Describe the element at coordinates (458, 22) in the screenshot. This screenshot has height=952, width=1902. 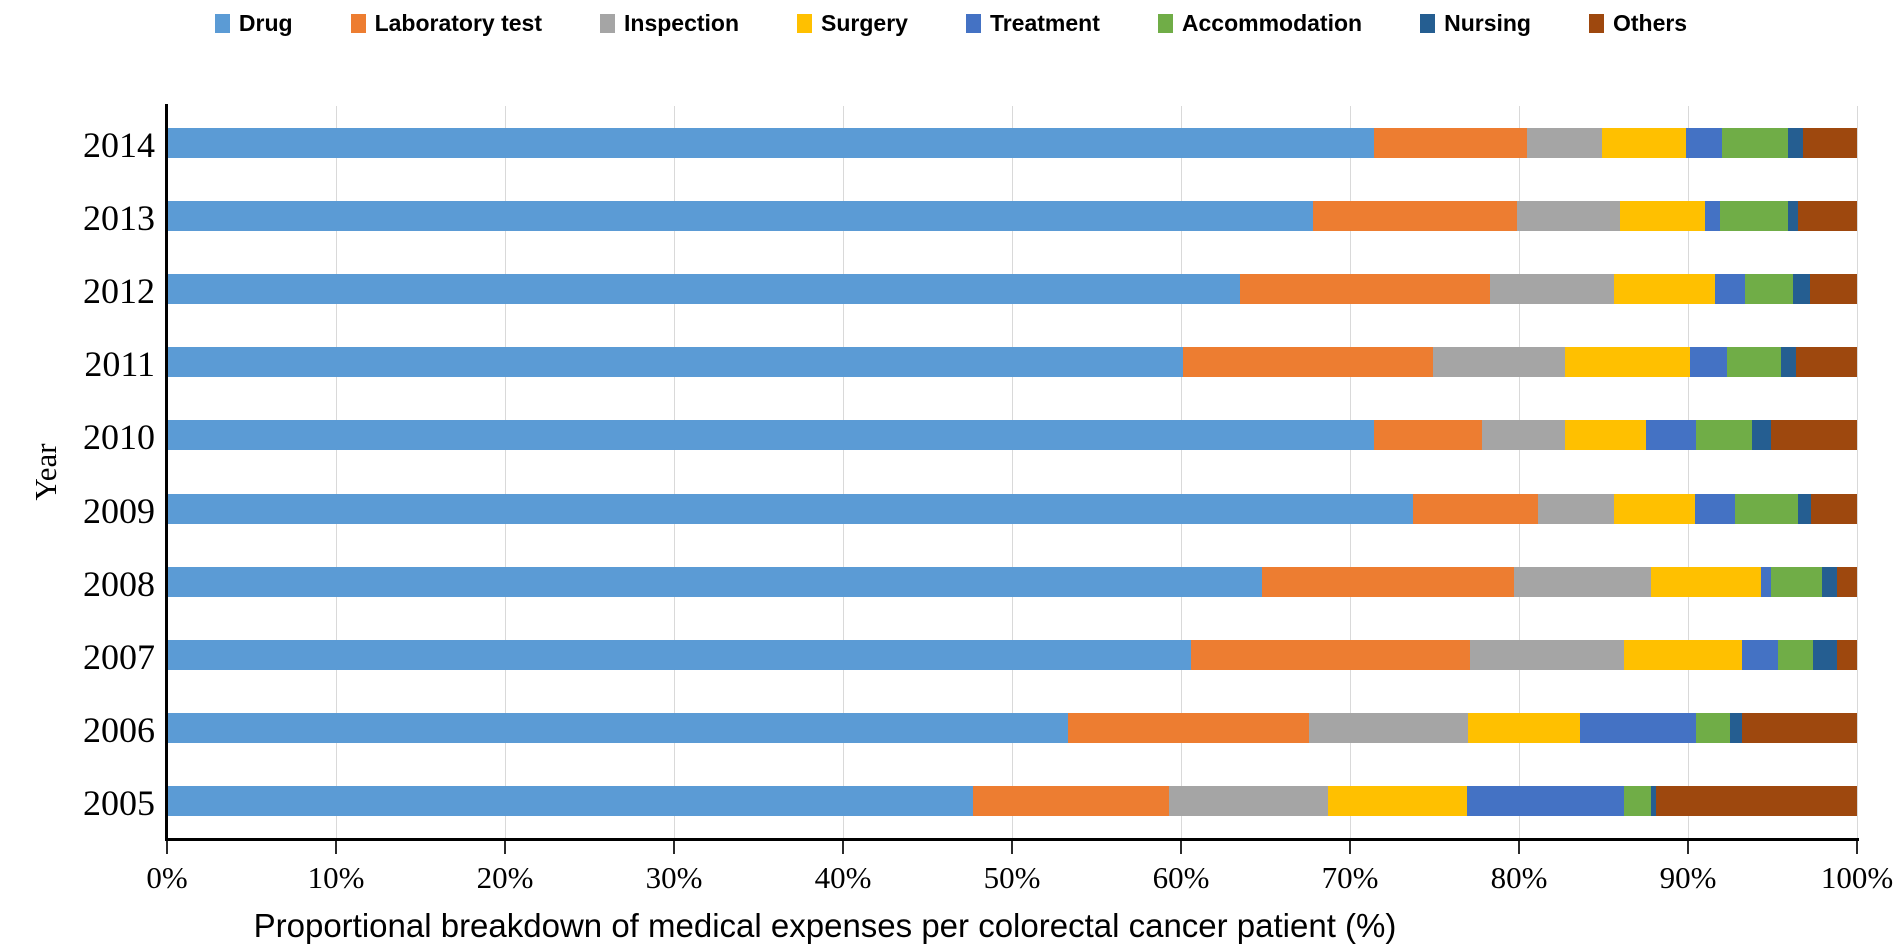
I see `legend-label: Laboratory test` at that location.